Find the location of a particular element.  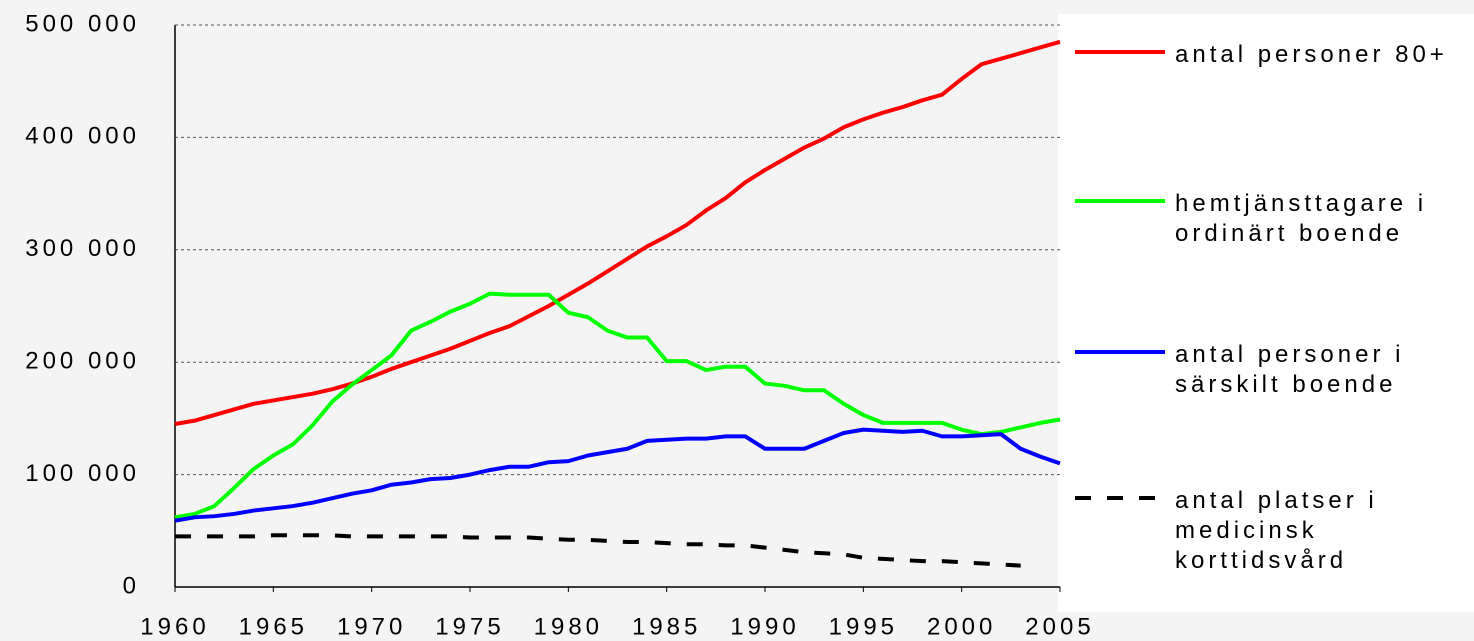

x-tick-label: 2000 is located at coordinates (961, 626).